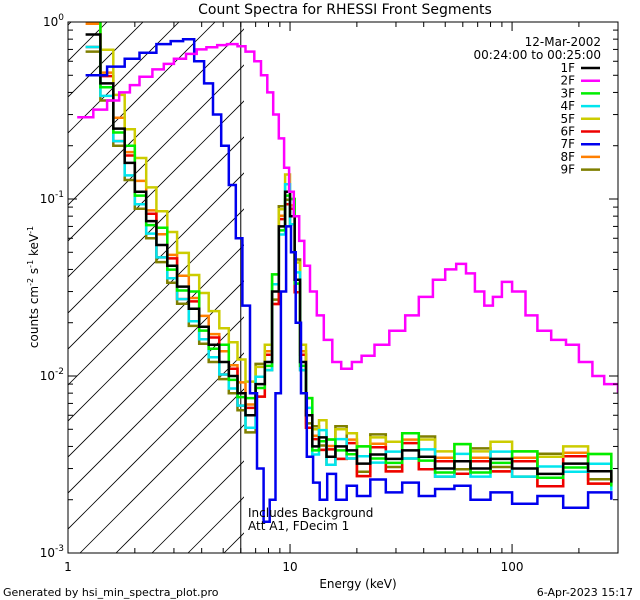 This screenshot has height=600, width=640. What do you see at coordinates (563, 42) in the screenshot?
I see `date-label: 12-Mar-2002` at bounding box center [563, 42].